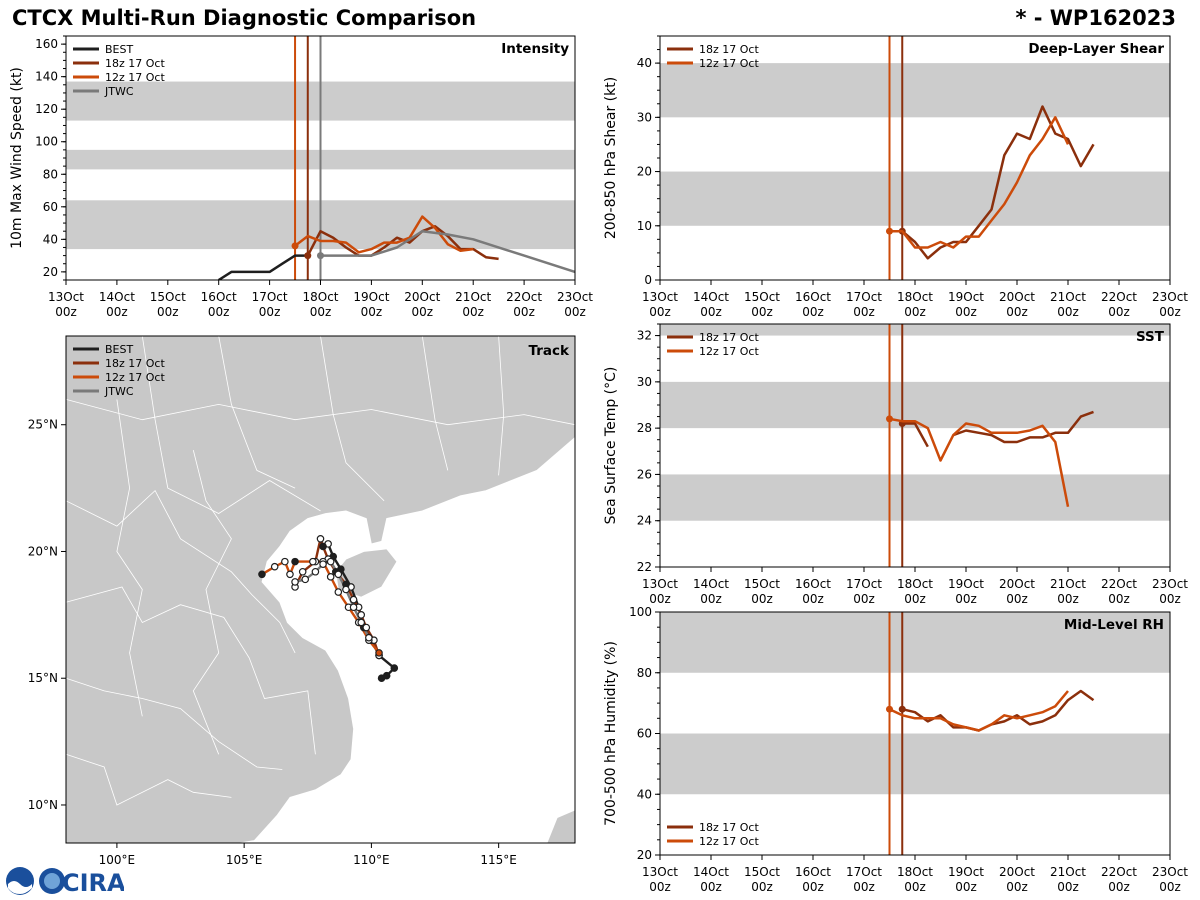 The width and height of the screenshot is (1200, 900). I want to click on sst-xtick-label: 23Oct, so click(1170, 584).